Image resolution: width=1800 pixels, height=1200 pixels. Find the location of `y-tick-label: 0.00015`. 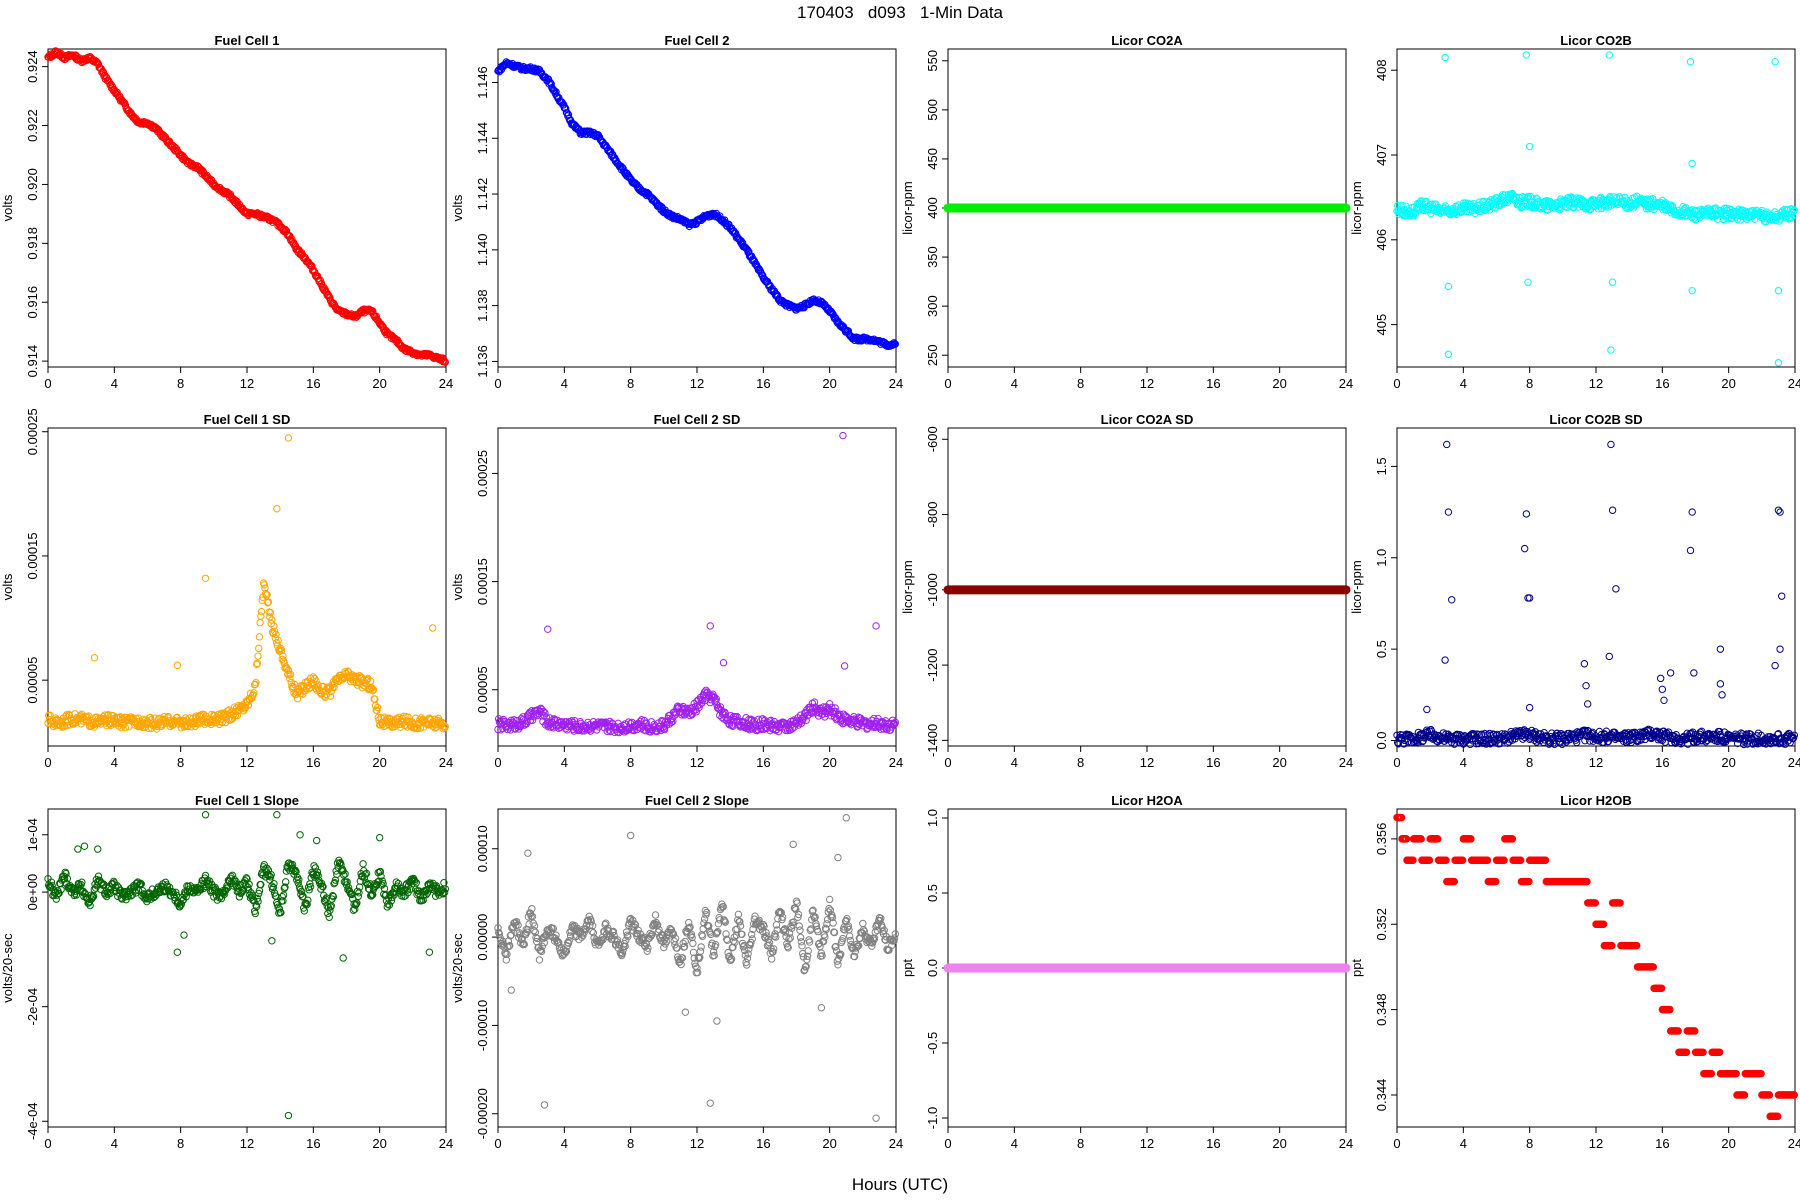

y-tick-label: 0.00015 is located at coordinates (32, 555).